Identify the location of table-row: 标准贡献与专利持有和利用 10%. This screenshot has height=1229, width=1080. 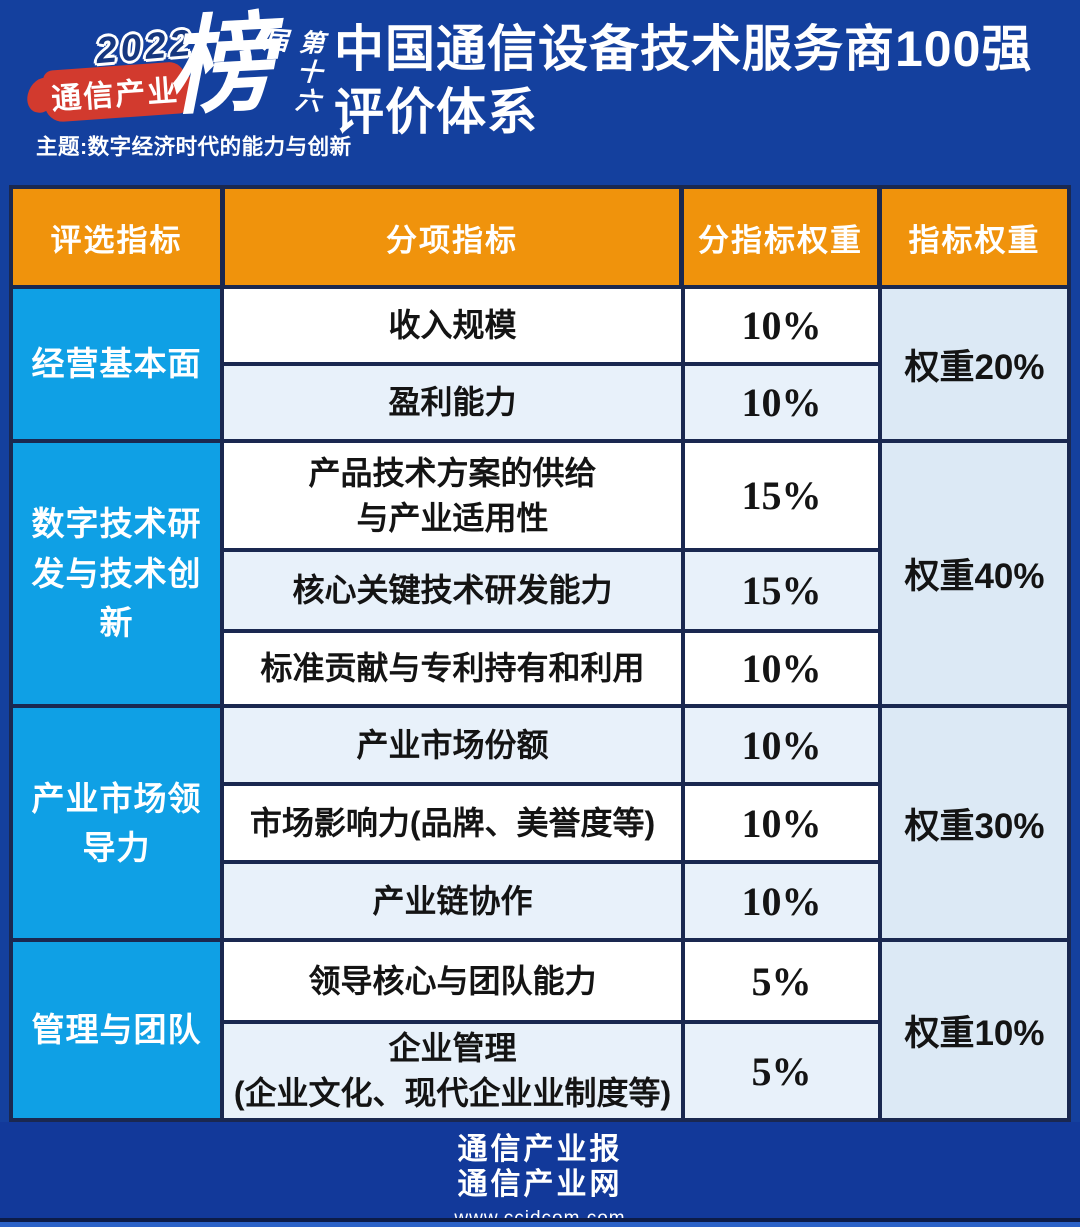
(551, 668).